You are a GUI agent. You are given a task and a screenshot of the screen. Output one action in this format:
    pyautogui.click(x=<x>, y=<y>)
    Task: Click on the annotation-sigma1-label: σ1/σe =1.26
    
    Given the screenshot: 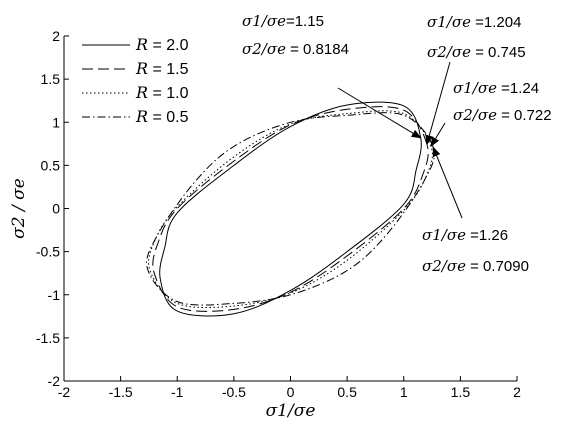 What is the action you would take?
    pyautogui.click(x=465, y=235)
    